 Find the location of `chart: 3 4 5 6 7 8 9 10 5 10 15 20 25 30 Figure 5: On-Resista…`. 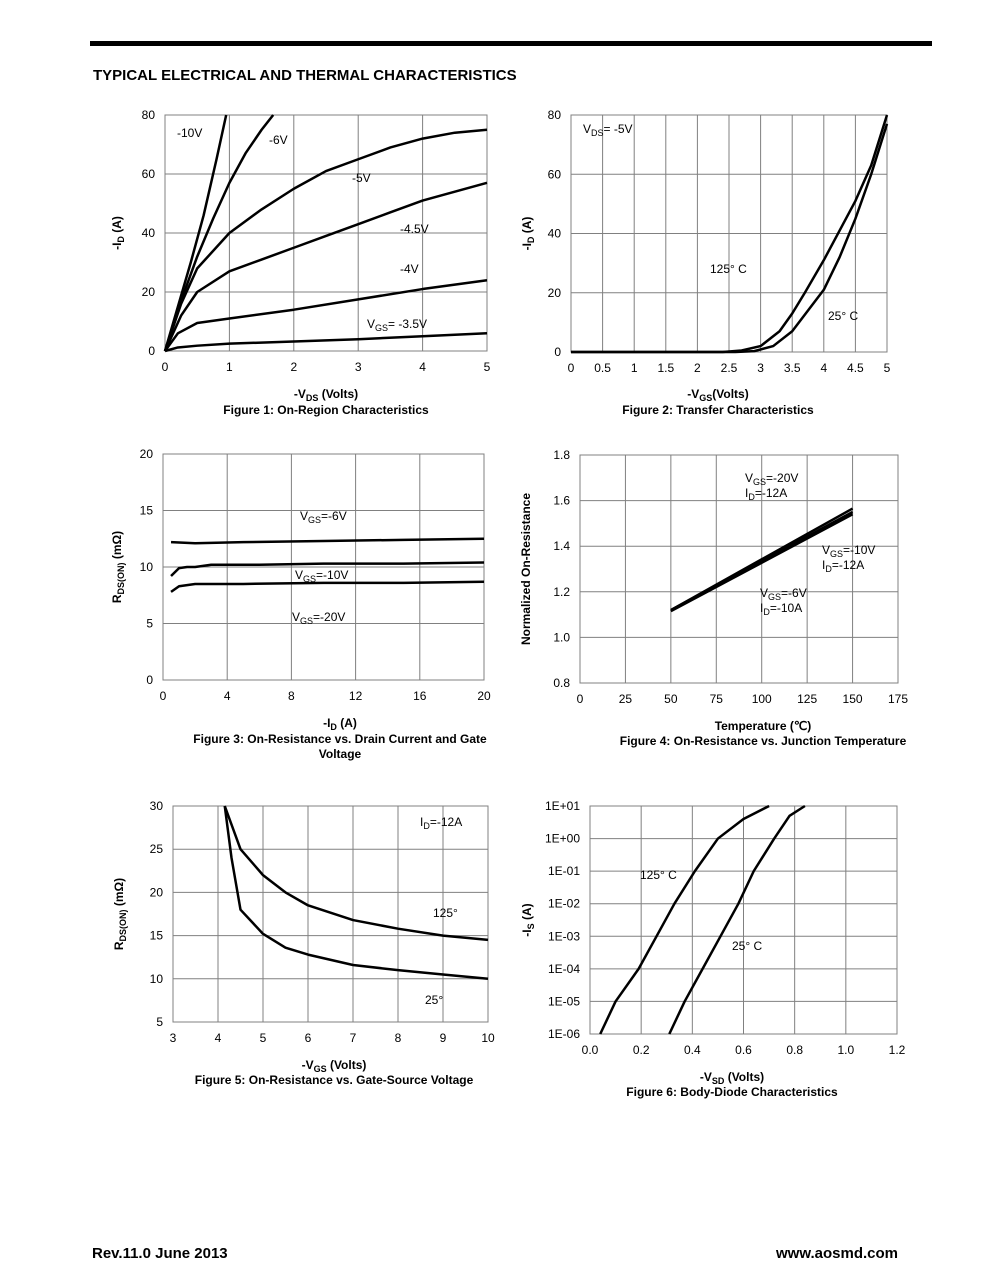

chart: 3 4 5 6 7 8 9 10 5 10 15 20 25 30 Figure 5: On-Resista… is located at coordinates (322, 943).